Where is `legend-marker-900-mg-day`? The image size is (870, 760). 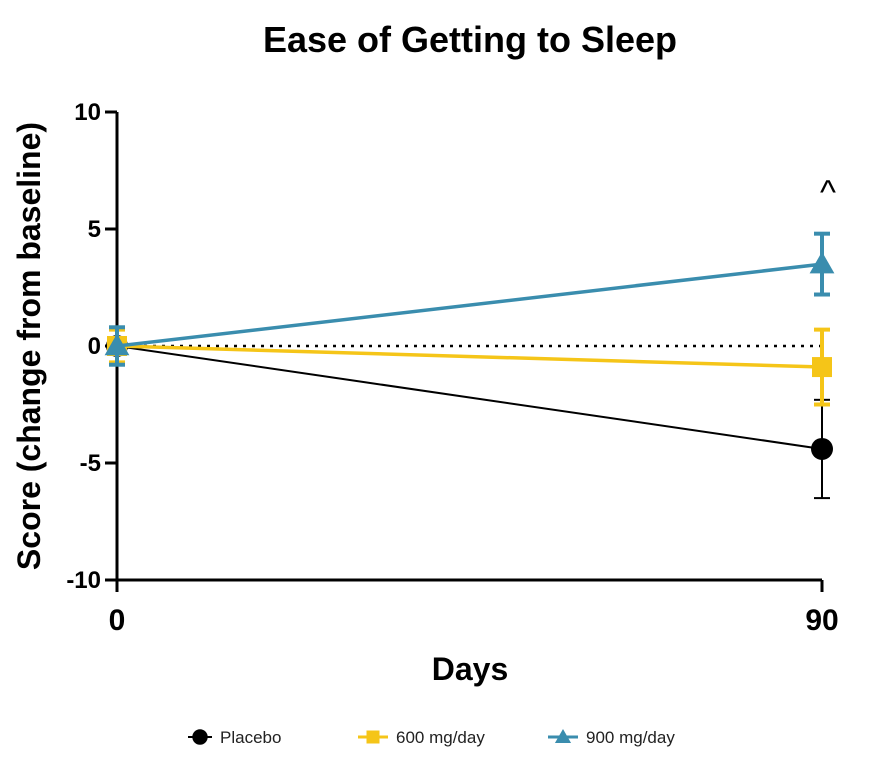 legend-marker-900-mg-day is located at coordinates (563, 736).